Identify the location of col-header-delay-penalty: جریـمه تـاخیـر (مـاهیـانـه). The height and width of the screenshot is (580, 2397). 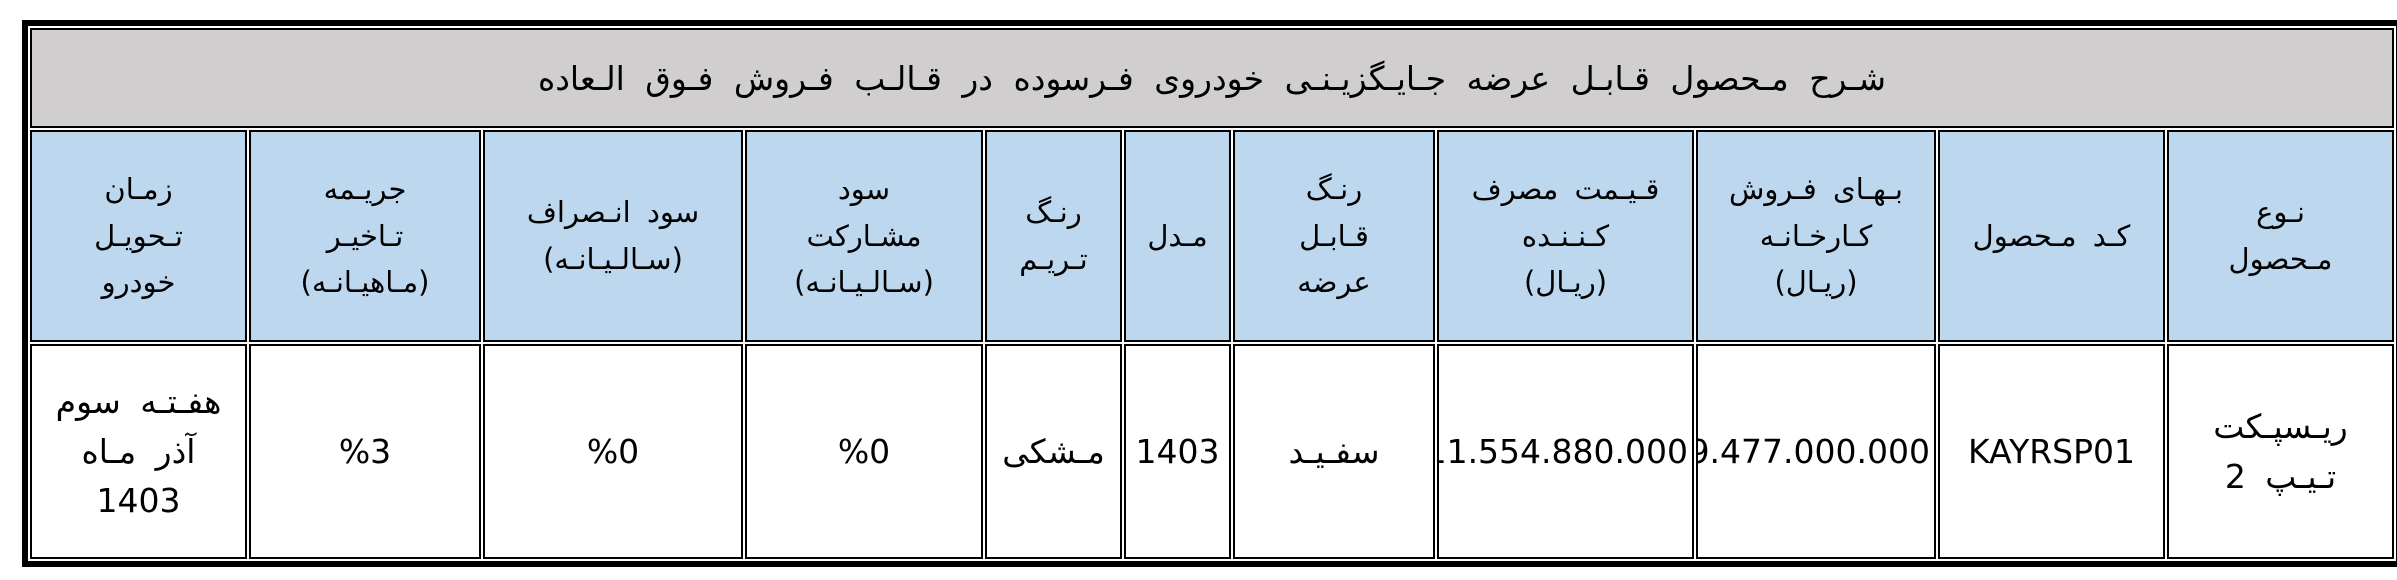
(365, 236).